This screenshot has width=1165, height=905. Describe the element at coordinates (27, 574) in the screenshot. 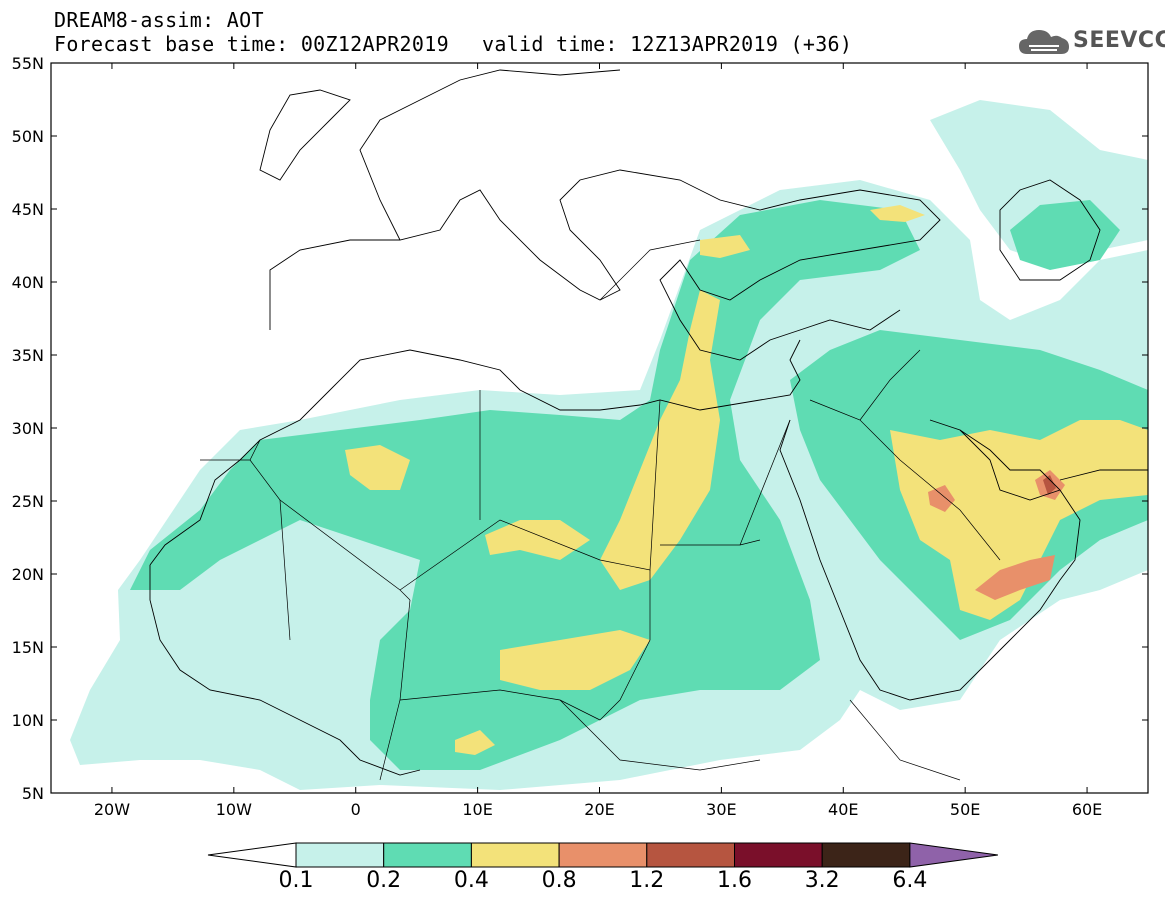

I see `lat-label: 20N` at that location.